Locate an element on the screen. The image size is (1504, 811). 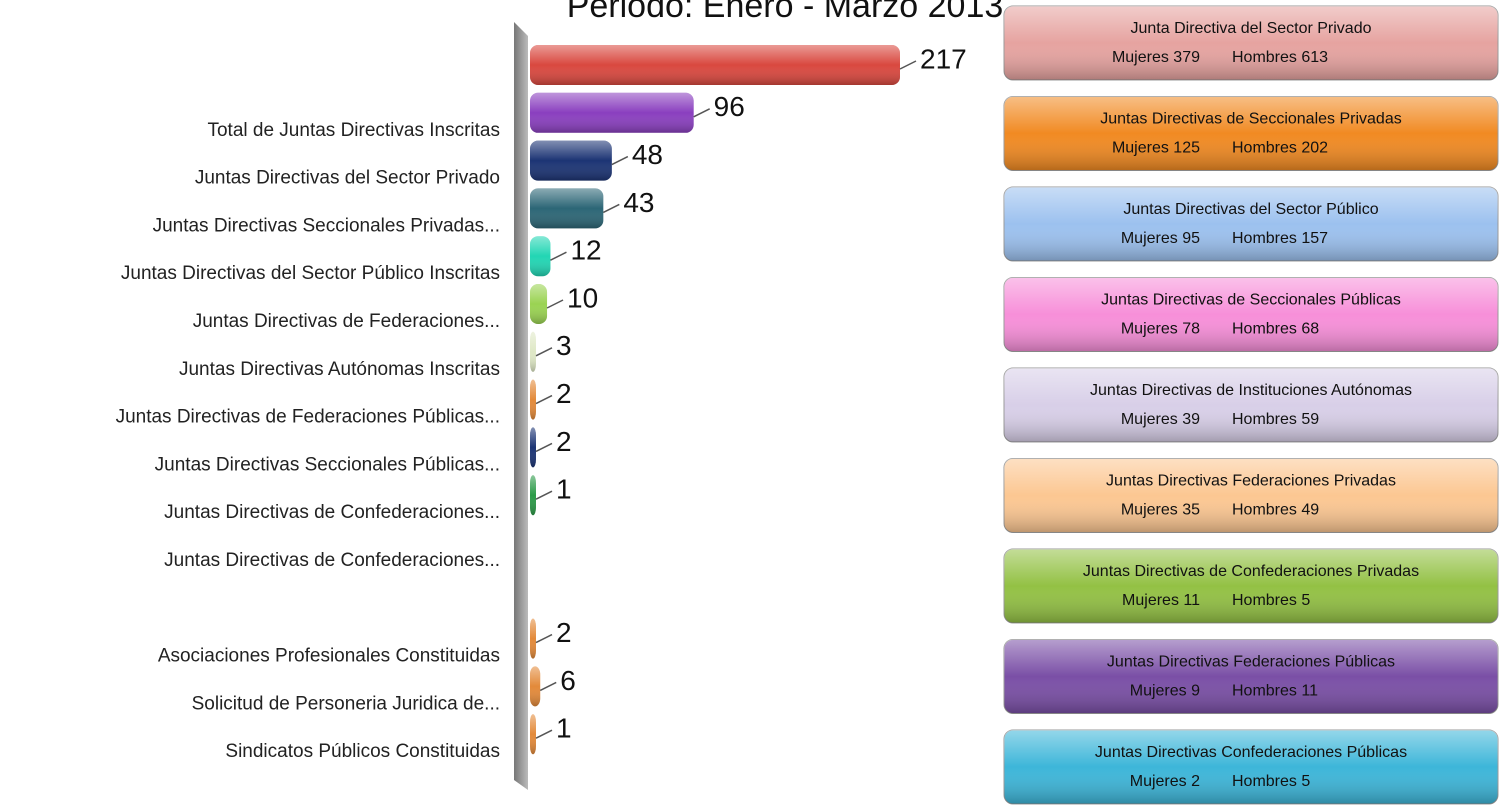
box-women: Mujeres 125 is located at coordinates (1156, 148).